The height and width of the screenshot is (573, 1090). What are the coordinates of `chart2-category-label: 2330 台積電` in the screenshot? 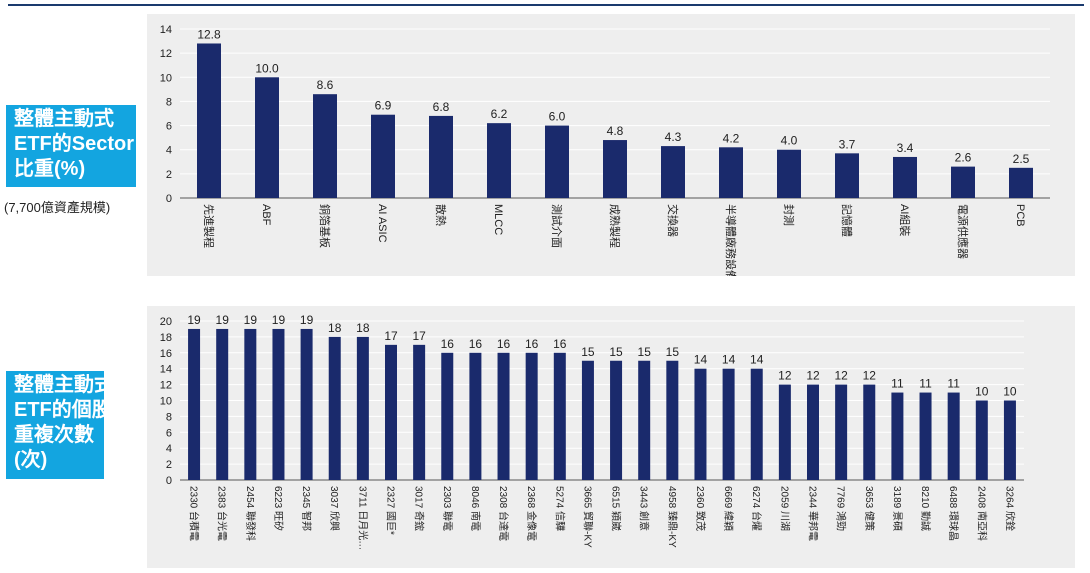 It's located at (194, 513).